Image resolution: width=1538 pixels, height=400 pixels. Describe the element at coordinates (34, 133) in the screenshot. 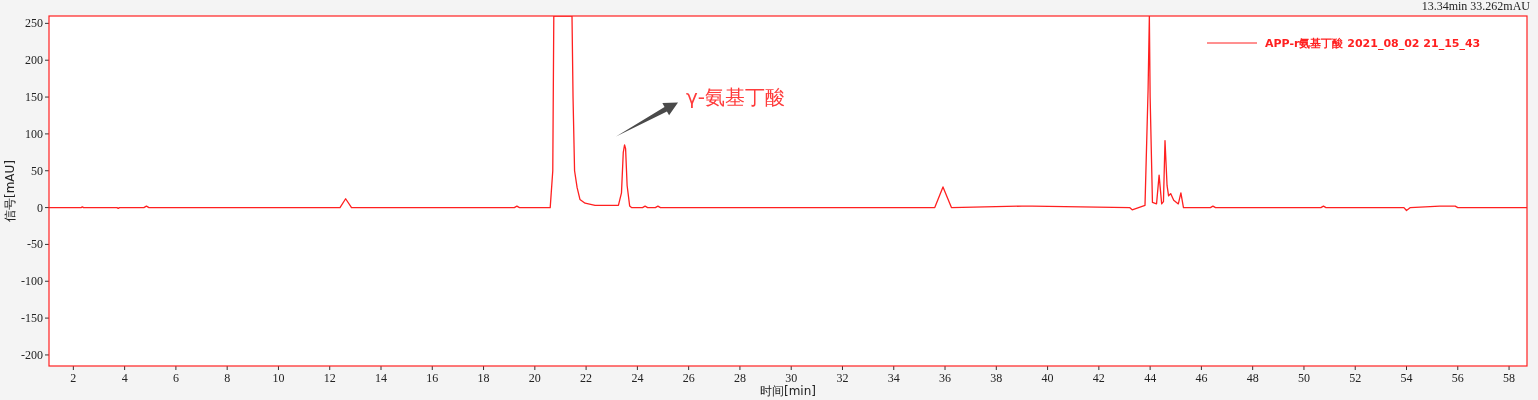

I see `y-tick-label: 100` at that location.